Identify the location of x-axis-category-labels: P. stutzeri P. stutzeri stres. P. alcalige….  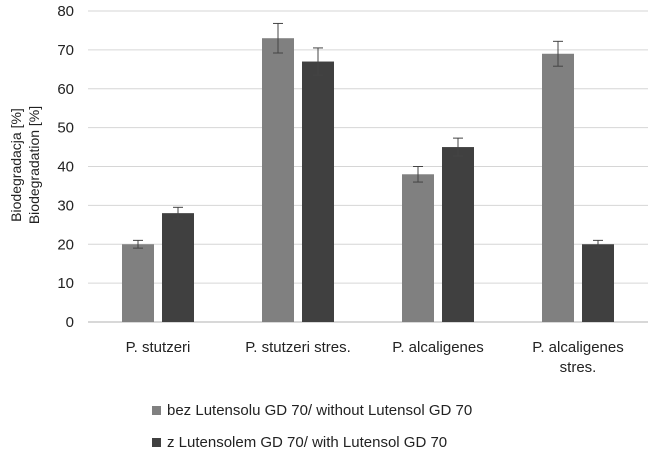
(375, 357).